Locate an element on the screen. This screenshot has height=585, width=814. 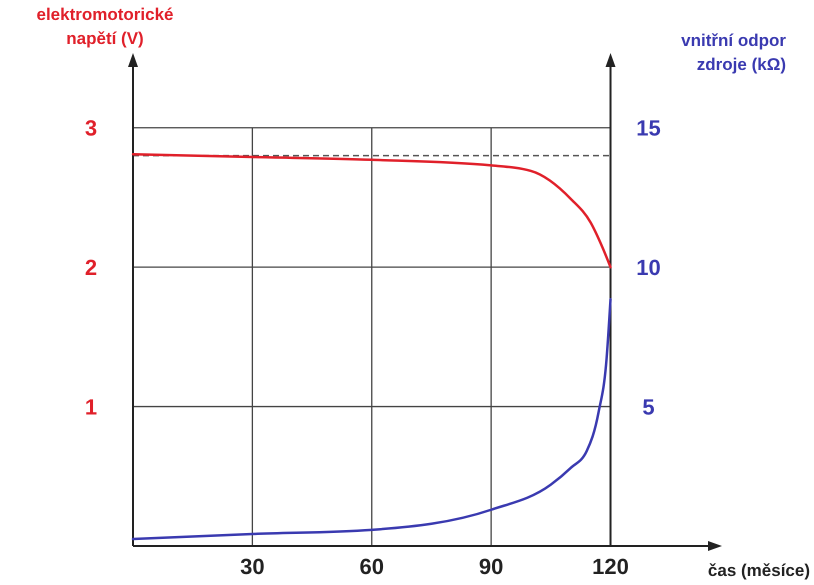
y-axis-title: elektromotorické napětí (V) is located at coordinates (105, 26).